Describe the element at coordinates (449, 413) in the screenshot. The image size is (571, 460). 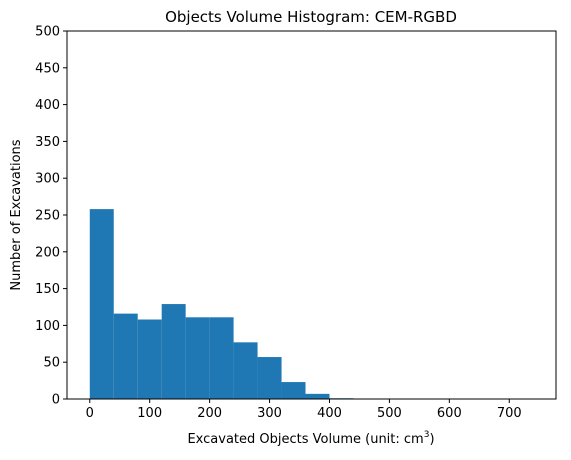
I see `x-tick-label: 600` at that location.